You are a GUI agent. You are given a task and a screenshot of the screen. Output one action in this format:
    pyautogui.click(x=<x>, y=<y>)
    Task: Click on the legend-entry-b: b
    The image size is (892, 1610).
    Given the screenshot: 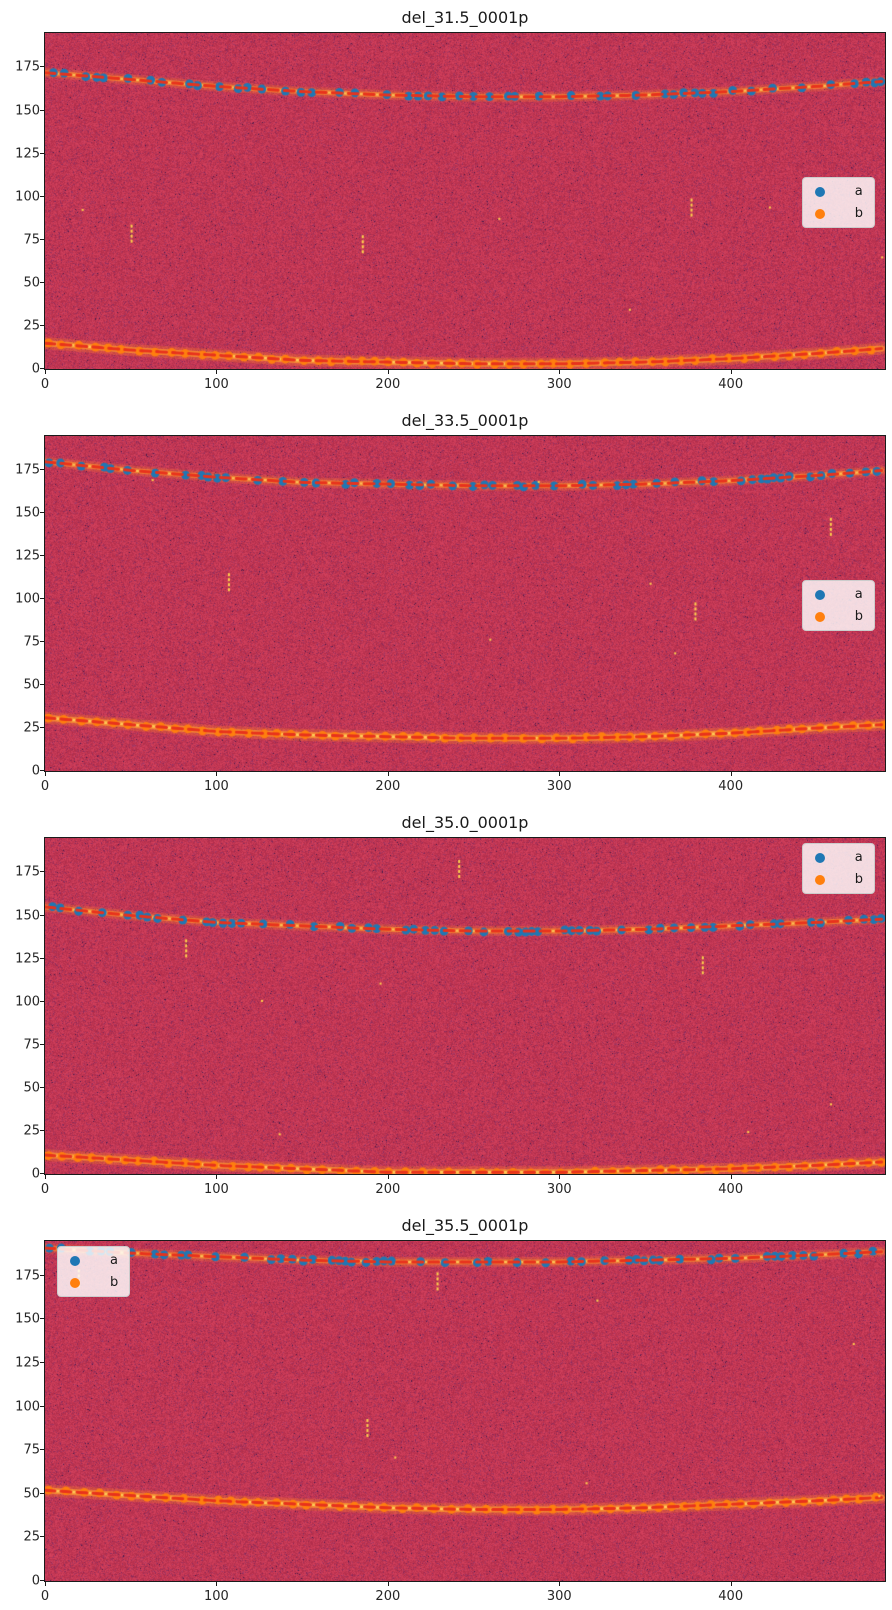 What is the action you would take?
    pyautogui.click(x=838, y=616)
    